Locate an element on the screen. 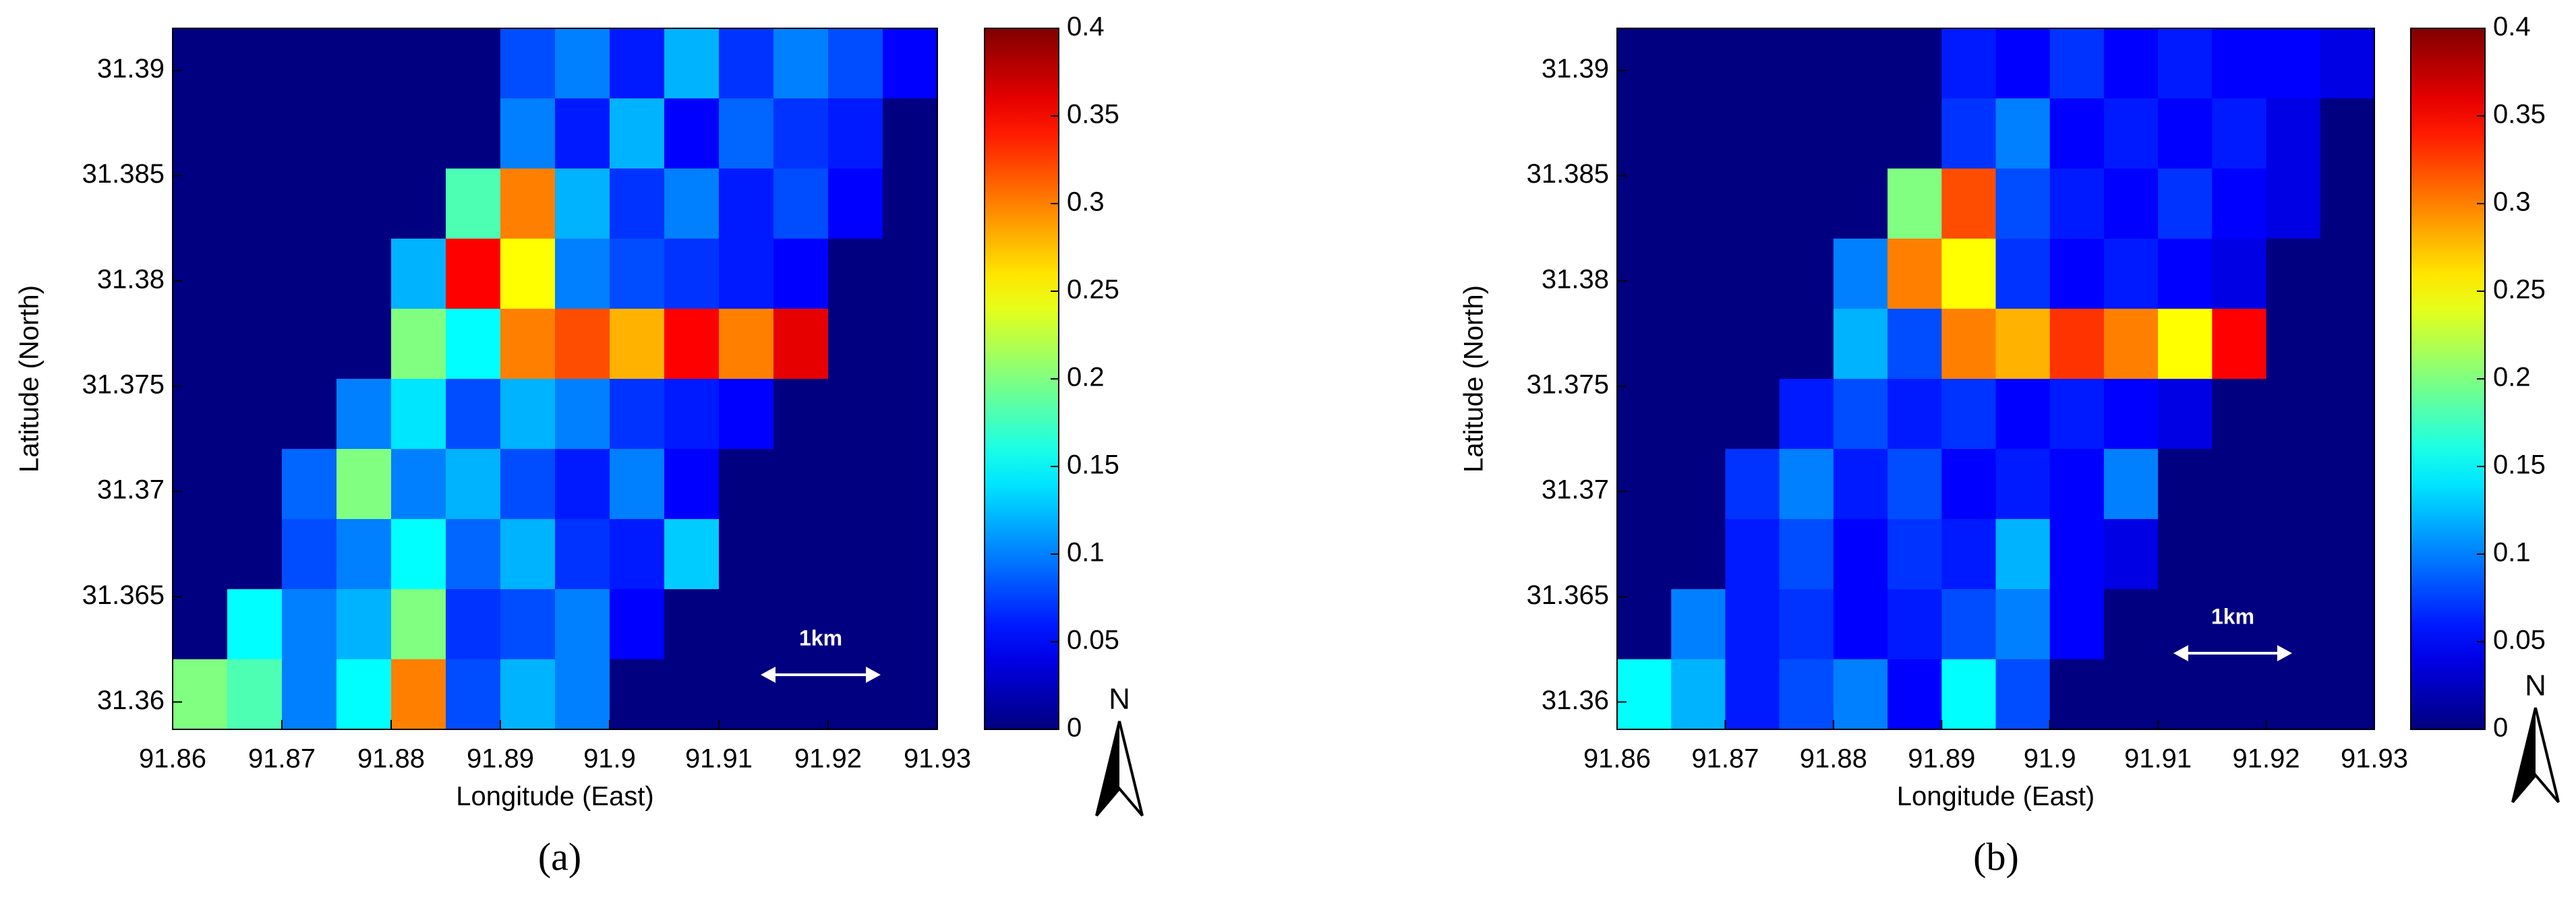 The width and height of the screenshot is (2576, 908). y-tick-label: 31.37 is located at coordinates (1575, 490).